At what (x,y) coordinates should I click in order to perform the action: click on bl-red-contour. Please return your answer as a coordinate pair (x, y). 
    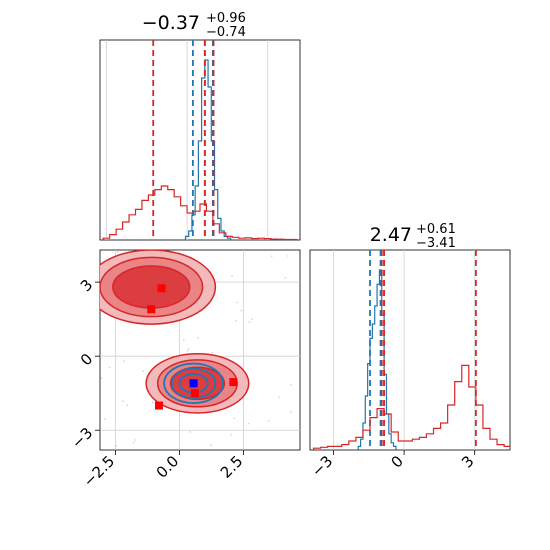
    Looking at the image, I should click on (151, 287).